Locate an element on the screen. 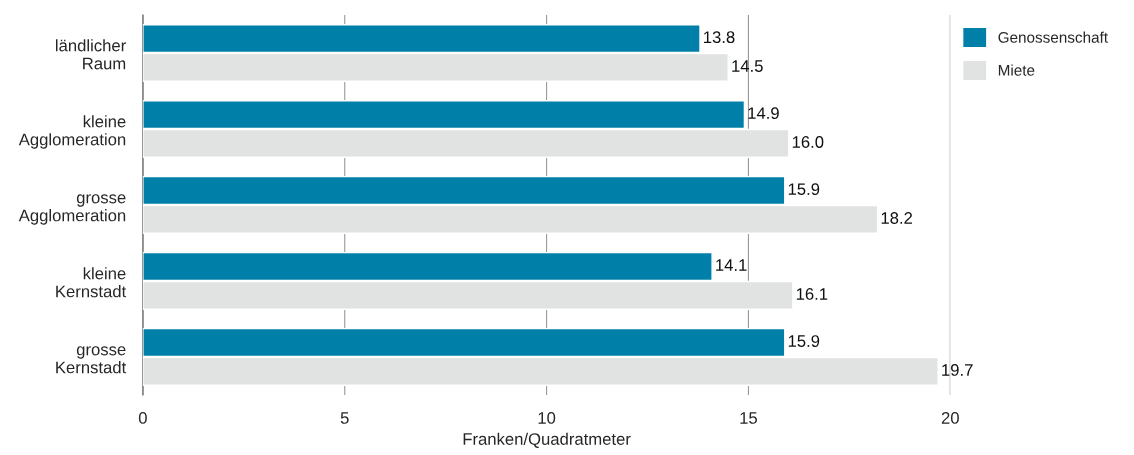 The image size is (1134, 455). x-tick-label: 0 is located at coordinates (142, 418).